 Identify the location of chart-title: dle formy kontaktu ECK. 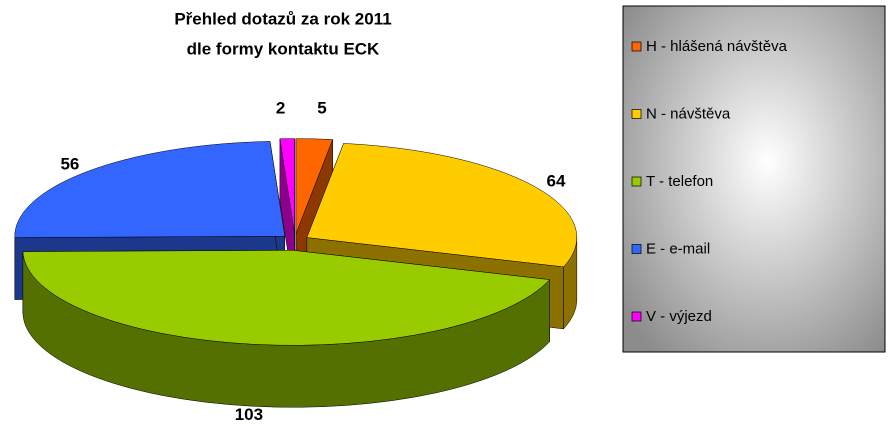
(283, 48).